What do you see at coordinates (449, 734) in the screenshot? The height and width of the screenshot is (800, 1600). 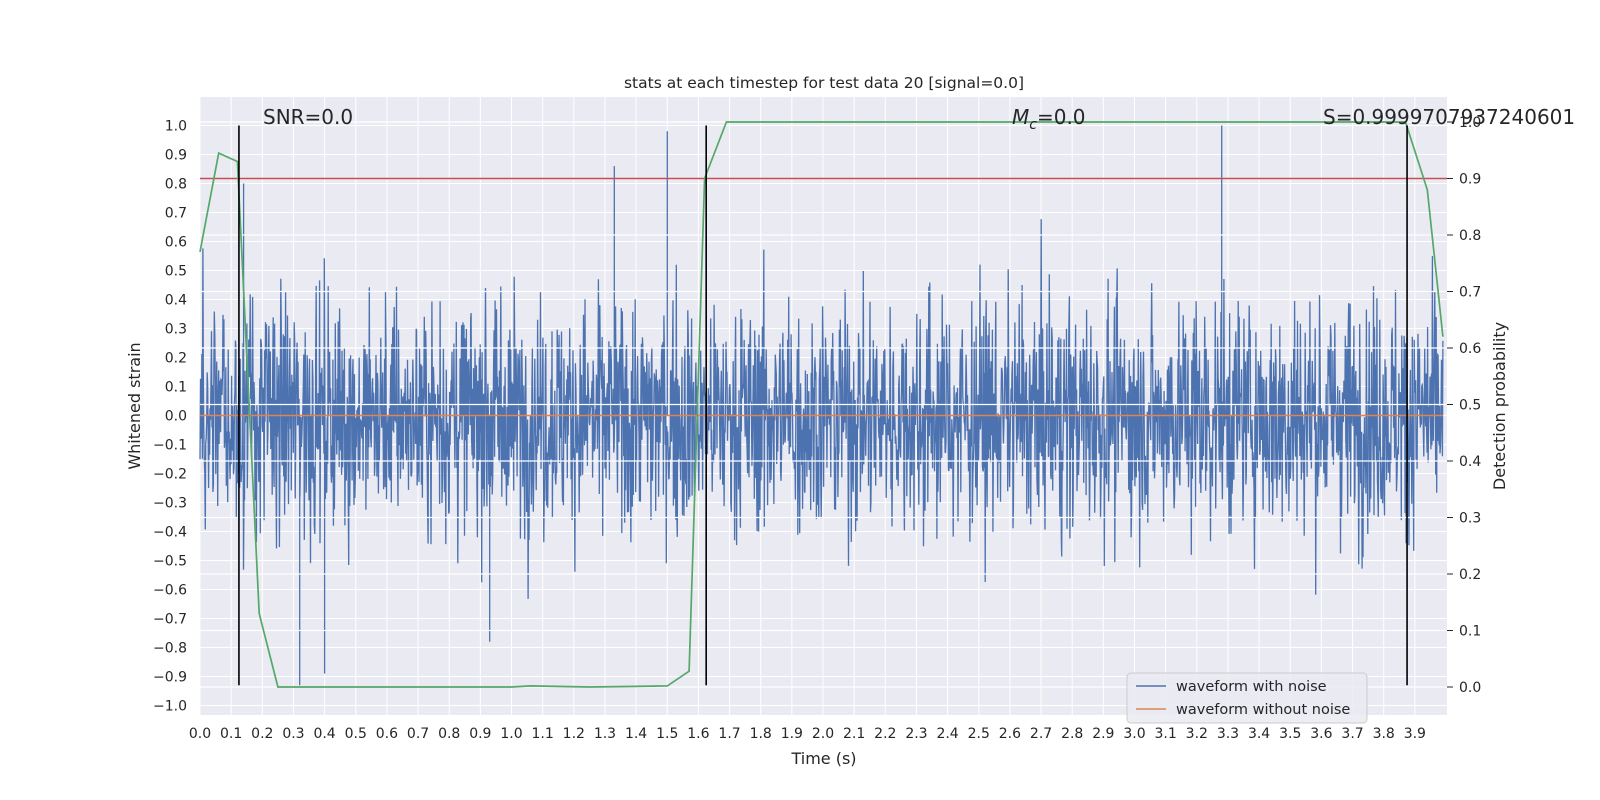 I see `x-tick-label: 0.8` at bounding box center [449, 734].